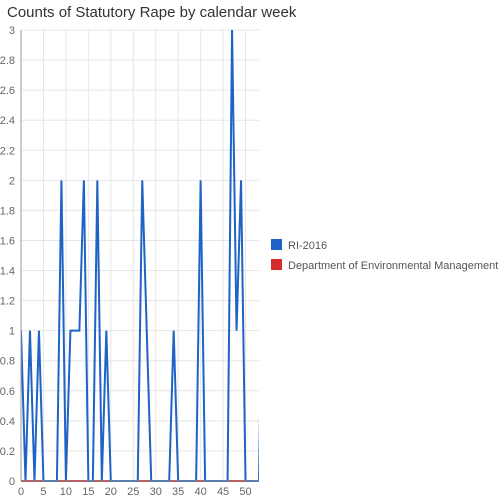 The height and width of the screenshot is (500, 500). I want to click on y-tick-label: 1.4, so click(7, 272).